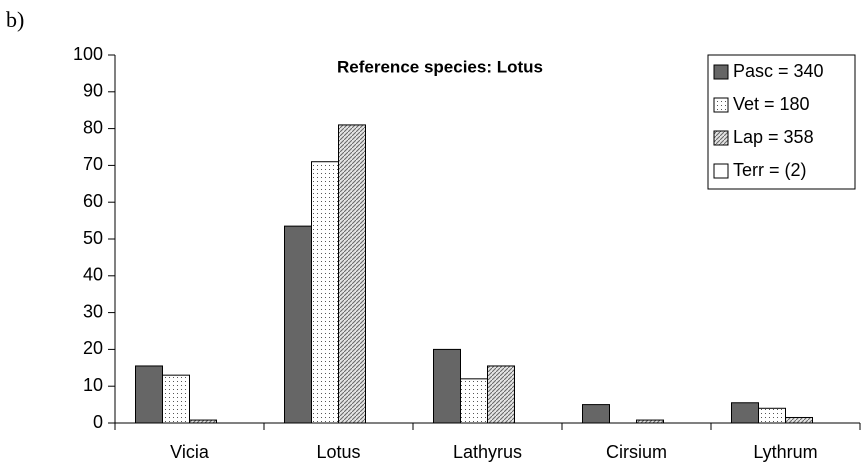 Image resolution: width=861 pixels, height=475 pixels. Describe the element at coordinates (93, 311) in the screenshot. I see `y-tick-label: 30` at that location.